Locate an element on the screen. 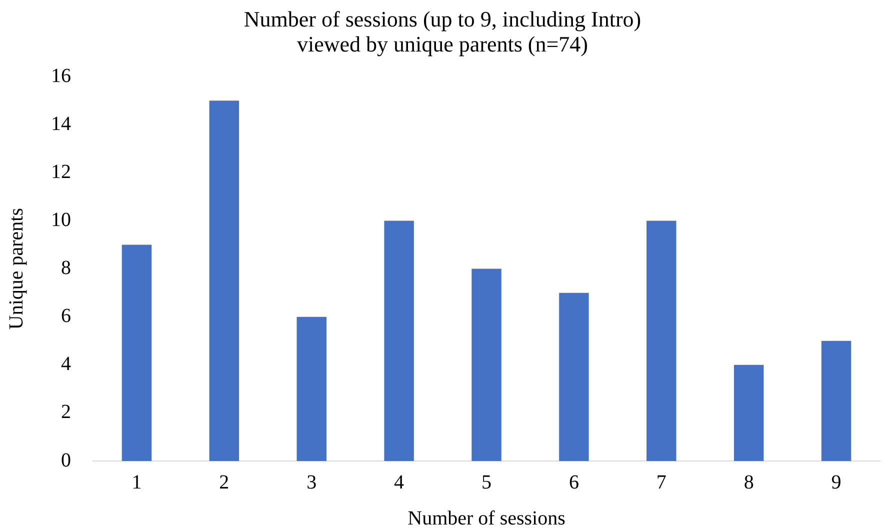 The image size is (896, 531). x-tick-label: 7 is located at coordinates (661, 482).